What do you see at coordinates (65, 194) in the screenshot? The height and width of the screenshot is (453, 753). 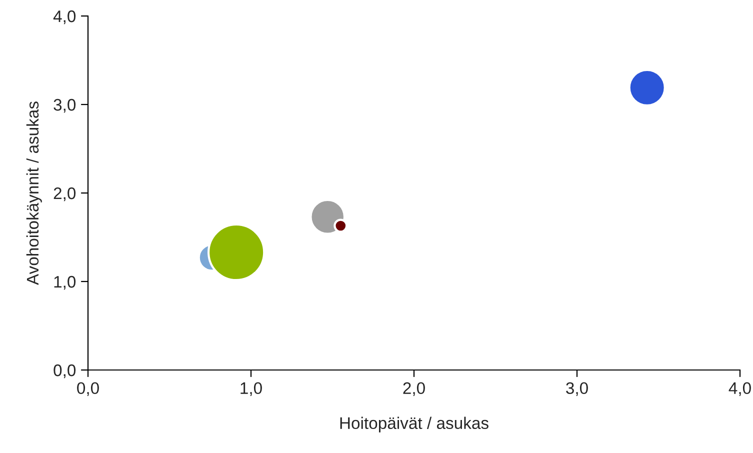 I see `y-tick-label: 2,0` at bounding box center [65, 194].